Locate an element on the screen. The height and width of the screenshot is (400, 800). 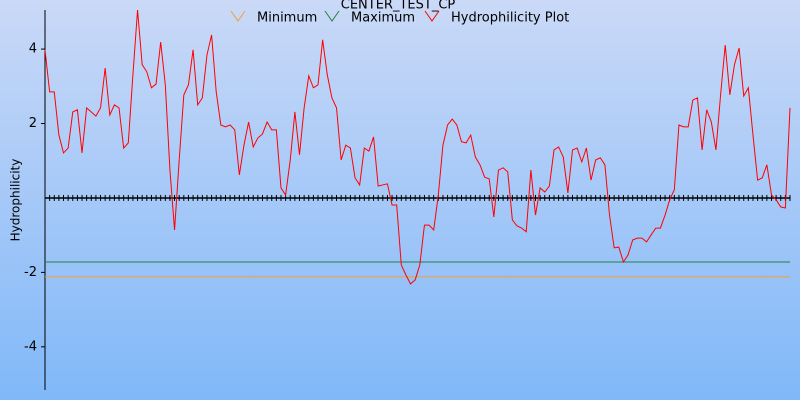
chart-title: CENTER_TEST_CP is located at coordinates (398, 6).